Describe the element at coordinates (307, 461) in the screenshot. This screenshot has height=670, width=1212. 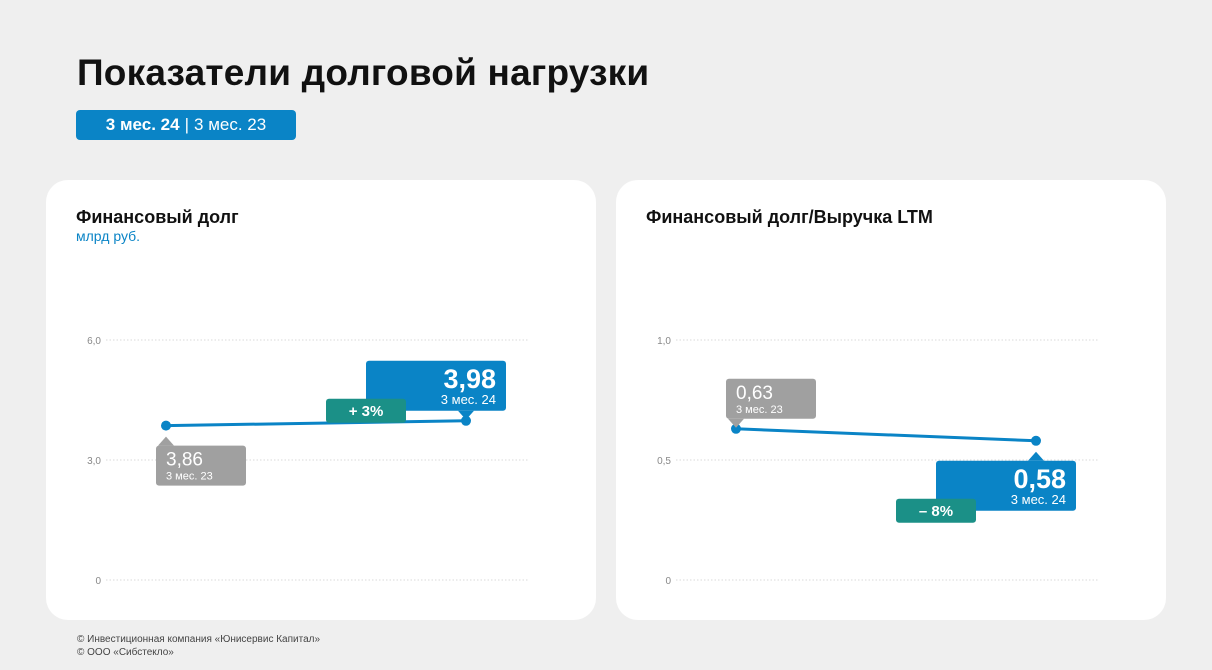
I see `debt-chart: 0 3,0 6,0 3,863 мес. 23 3,983 мес. 24 + 3%` at that location.